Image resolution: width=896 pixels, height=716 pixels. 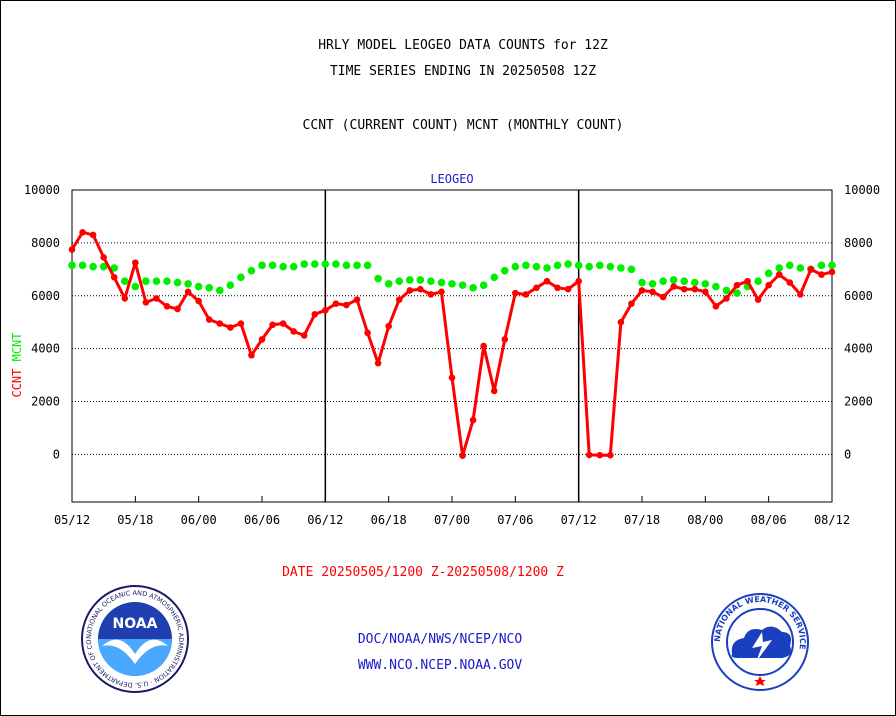 I want to click on x-tick-label: 07/06, so click(x=515, y=520).